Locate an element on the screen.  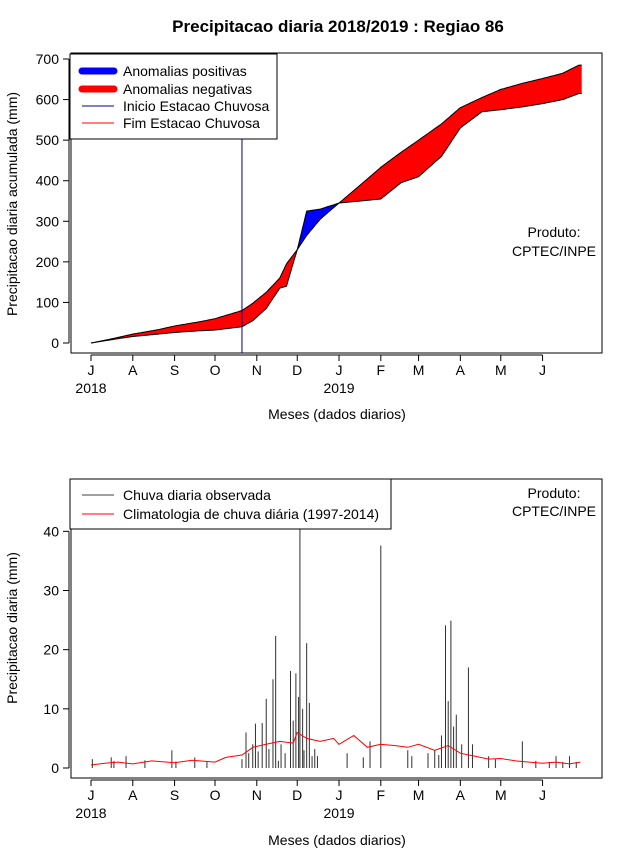
top-year-label: 2018 is located at coordinates (90, 388).